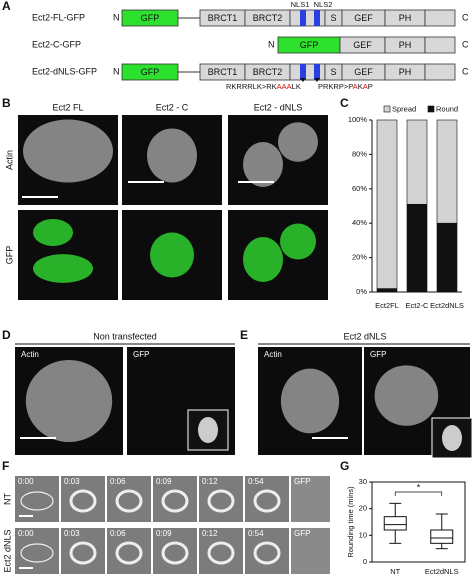 The image size is (474, 581). What do you see at coordinates (7, 550) in the screenshot?
I see `row-title: Ect2 dNLS` at bounding box center [7, 550].